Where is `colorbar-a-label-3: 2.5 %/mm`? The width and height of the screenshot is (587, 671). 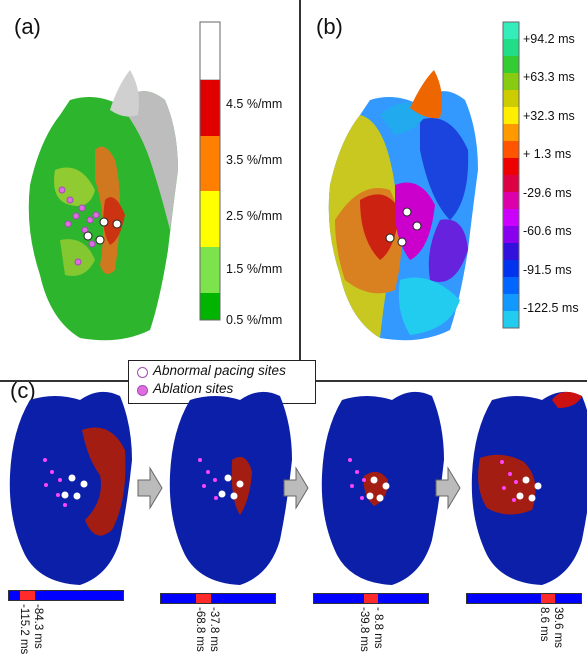
colorbar-a-label-3: 2.5 %/mm is located at coordinates (254, 216).